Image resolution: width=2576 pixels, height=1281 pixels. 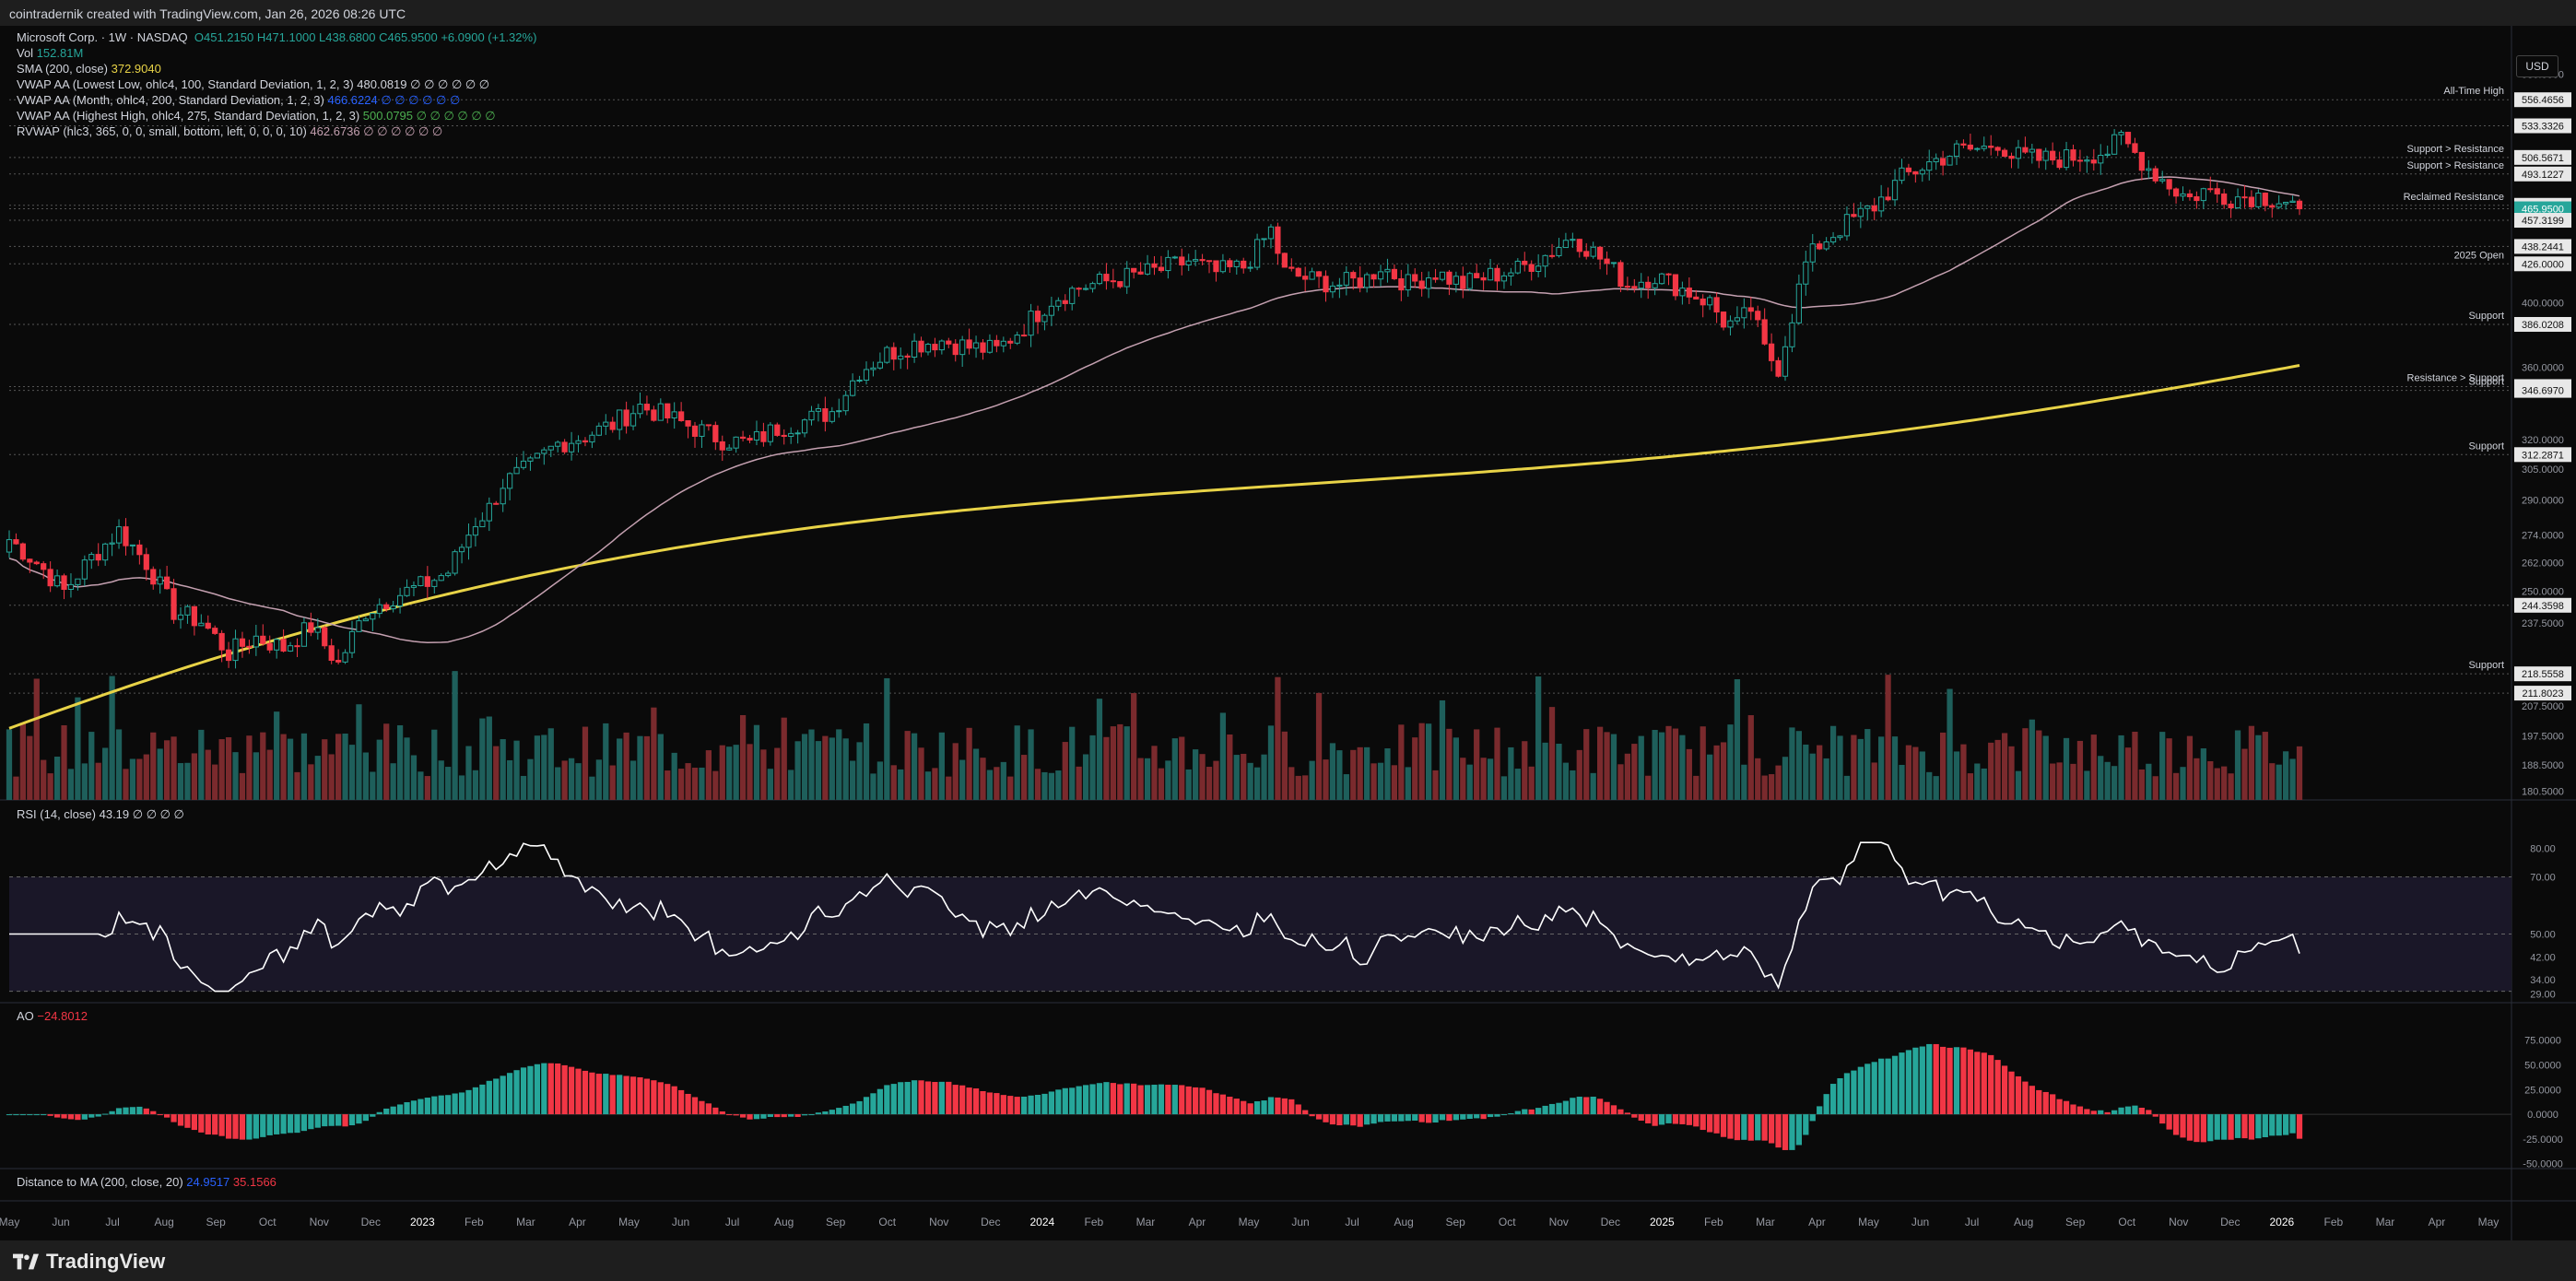 What do you see at coordinates (2543, 936) in the screenshot?
I see `rsi-tick-label: 50.00` at bounding box center [2543, 936].